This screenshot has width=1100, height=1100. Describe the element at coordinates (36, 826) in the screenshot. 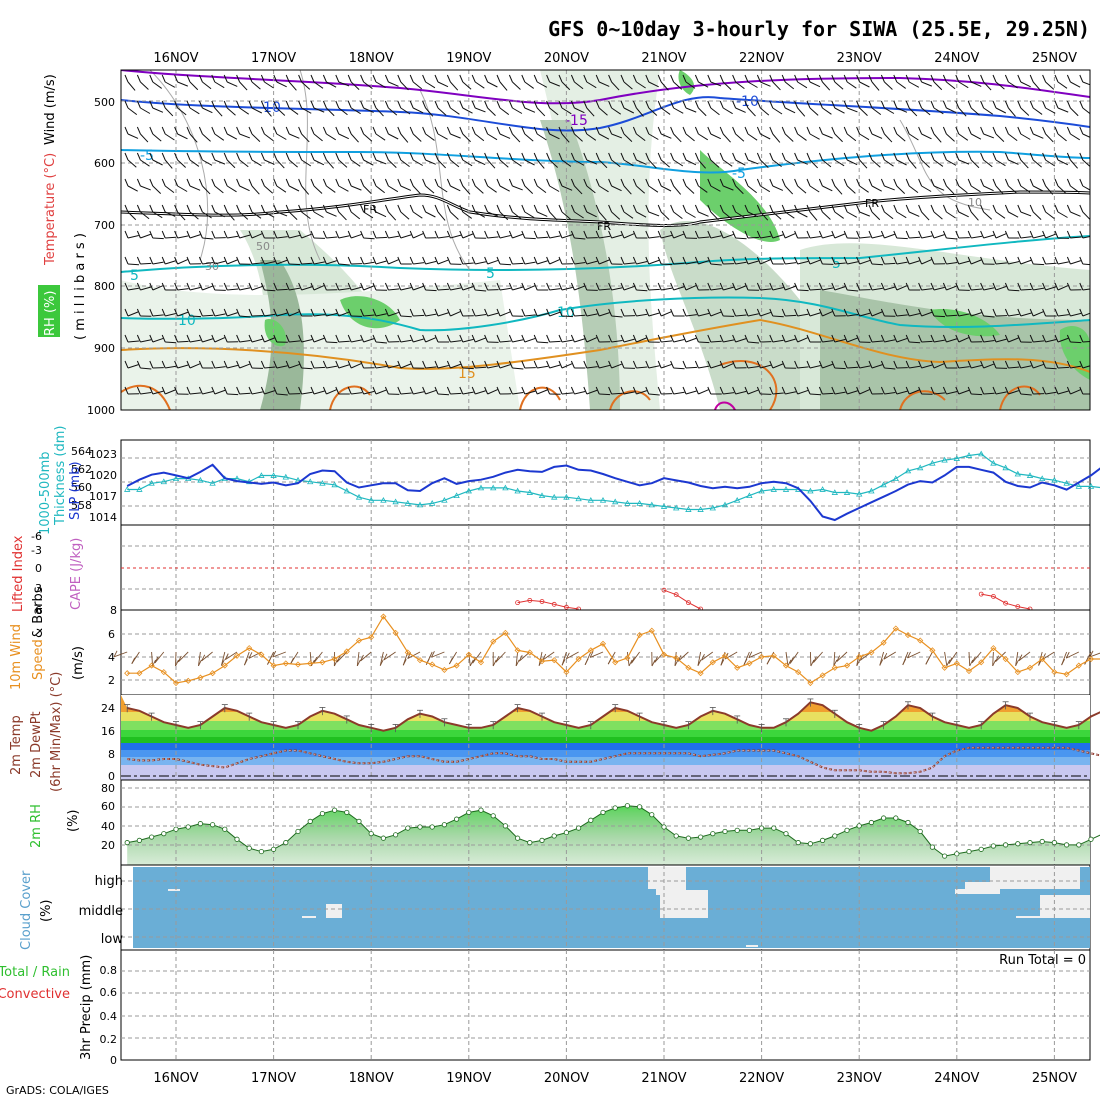

I see `rh-axis-label-1: 2m RH` at that location.